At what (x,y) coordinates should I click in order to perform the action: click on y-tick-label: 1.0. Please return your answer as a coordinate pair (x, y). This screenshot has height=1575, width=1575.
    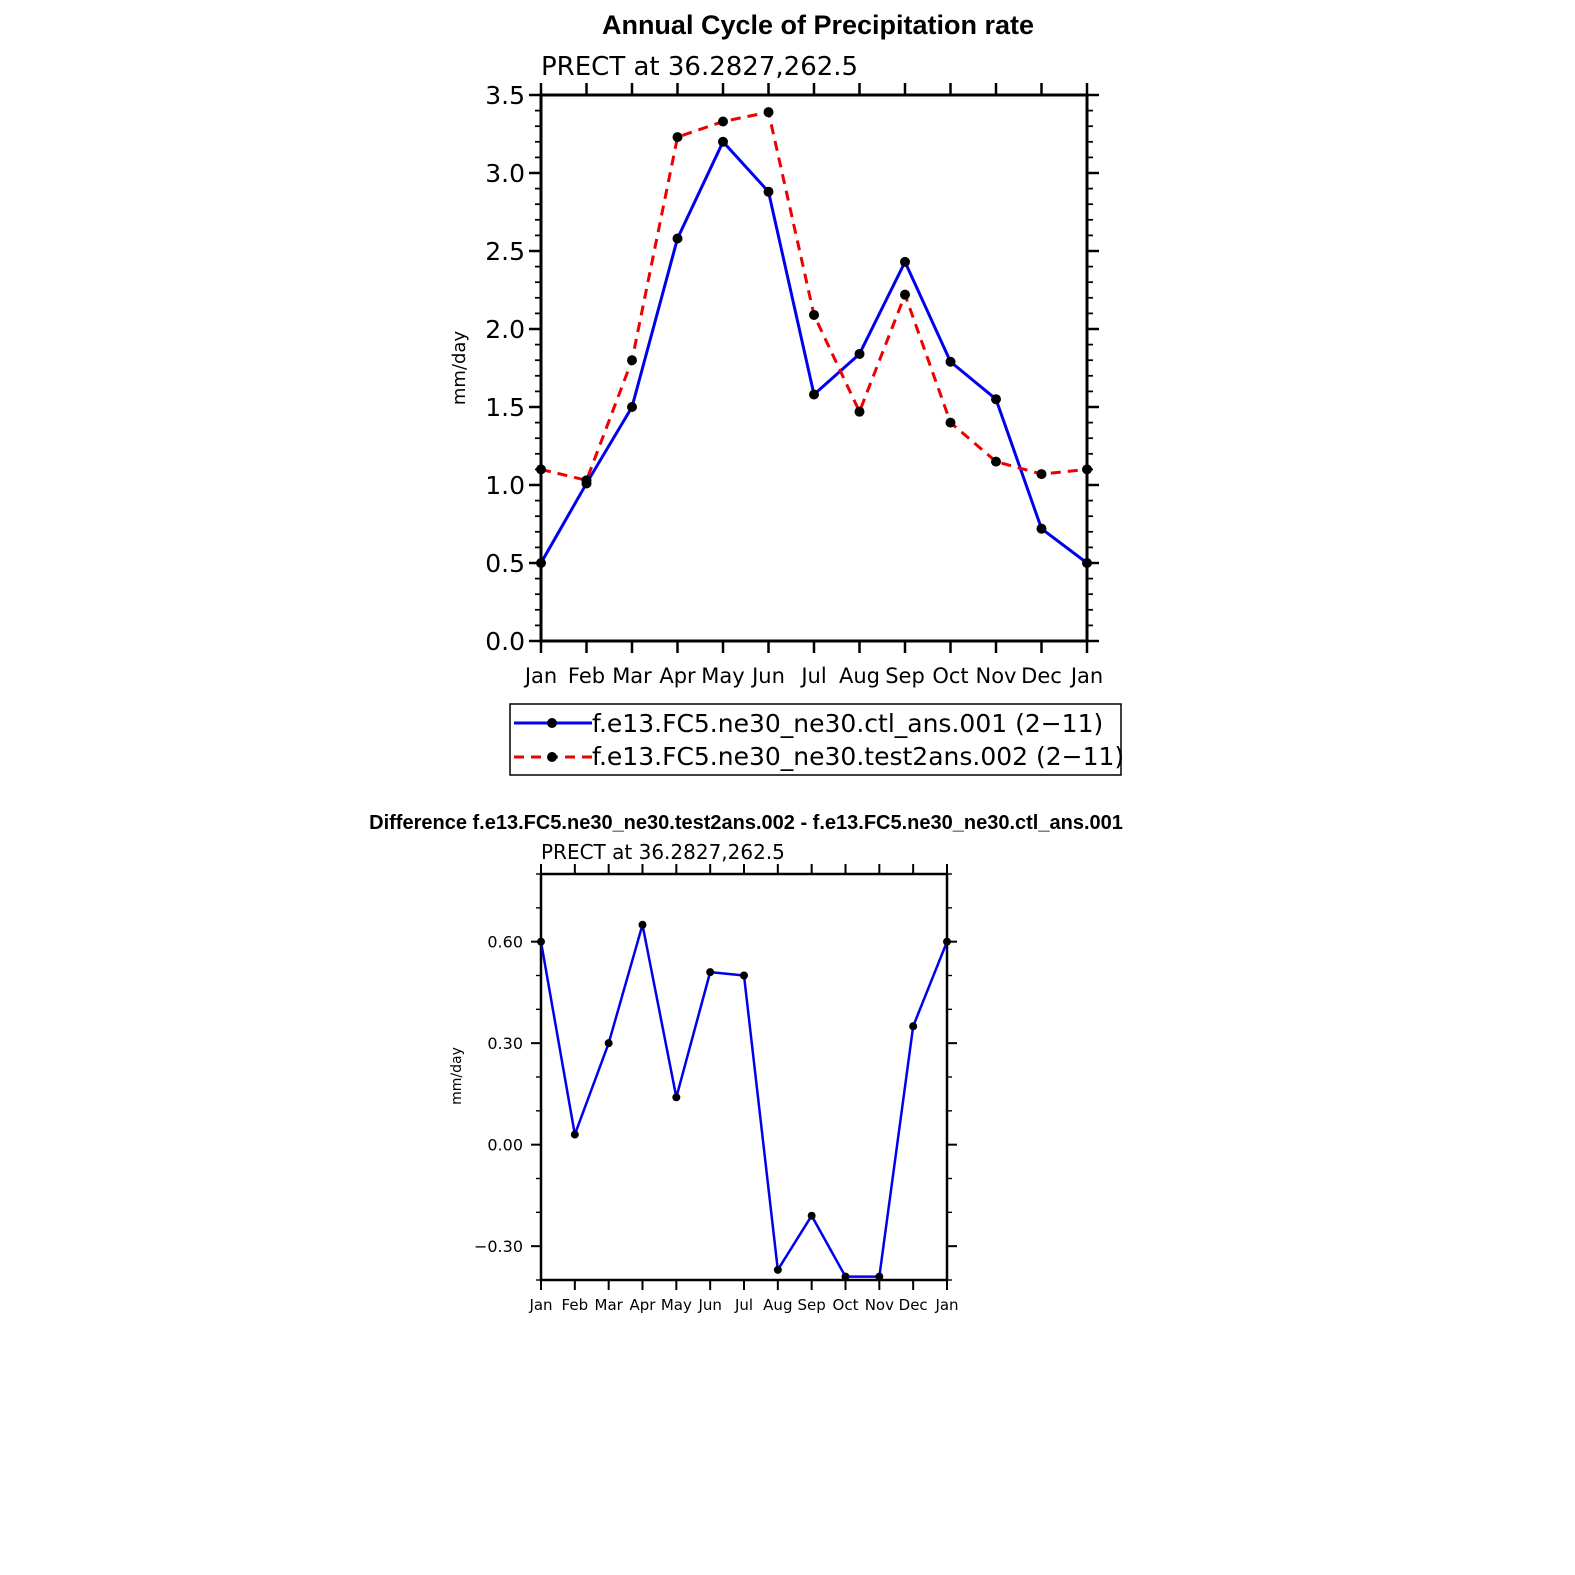
    Looking at the image, I should click on (505, 485).